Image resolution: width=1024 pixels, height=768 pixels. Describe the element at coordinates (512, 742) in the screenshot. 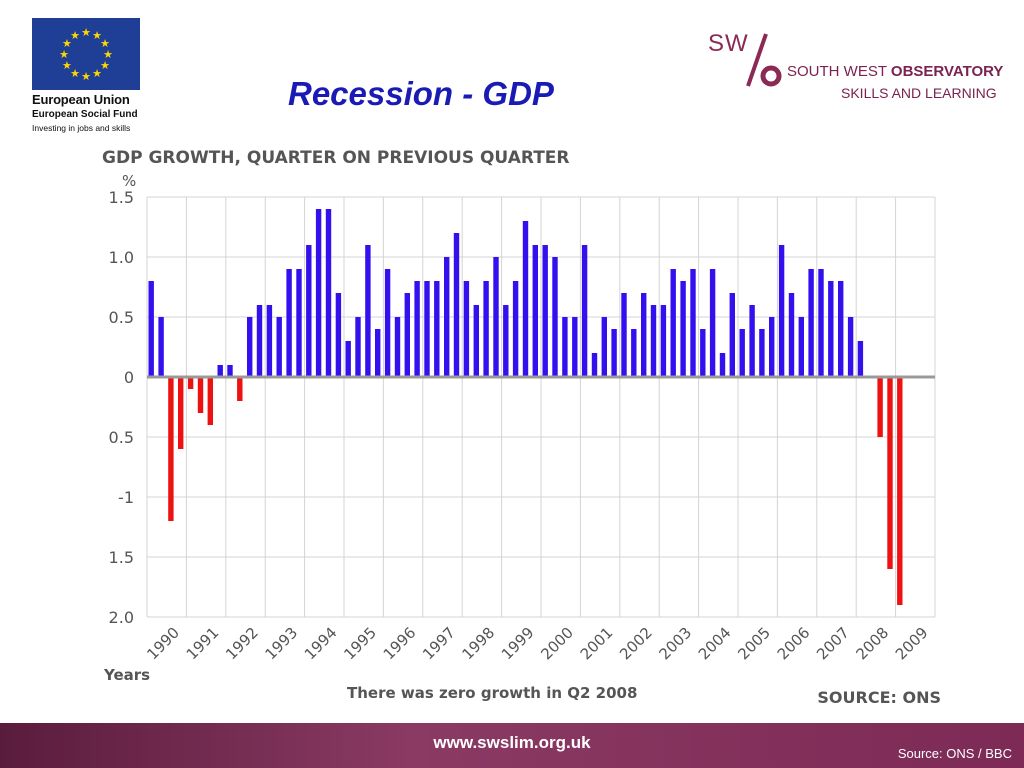

I see `footer-url: www.swslim.org.uk` at that location.